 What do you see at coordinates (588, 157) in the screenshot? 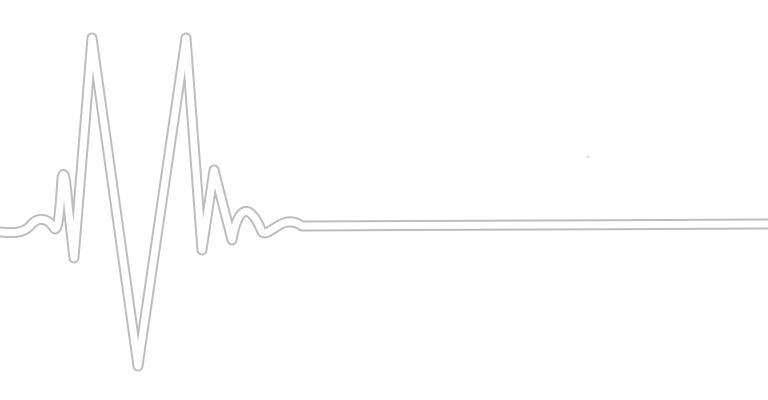
I see `speck-dot` at bounding box center [588, 157].